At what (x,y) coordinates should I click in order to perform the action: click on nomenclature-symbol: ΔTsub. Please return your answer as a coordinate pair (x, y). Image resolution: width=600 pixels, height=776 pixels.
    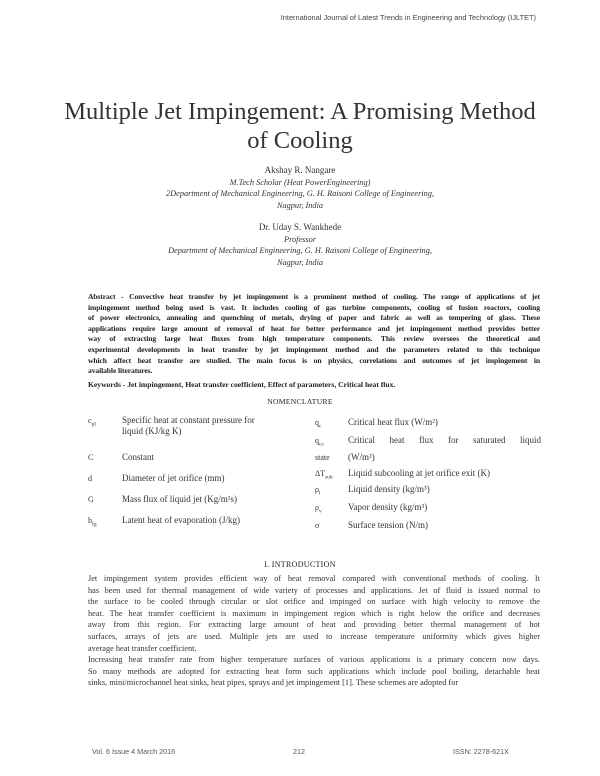
    Looking at the image, I should click on (324, 476).